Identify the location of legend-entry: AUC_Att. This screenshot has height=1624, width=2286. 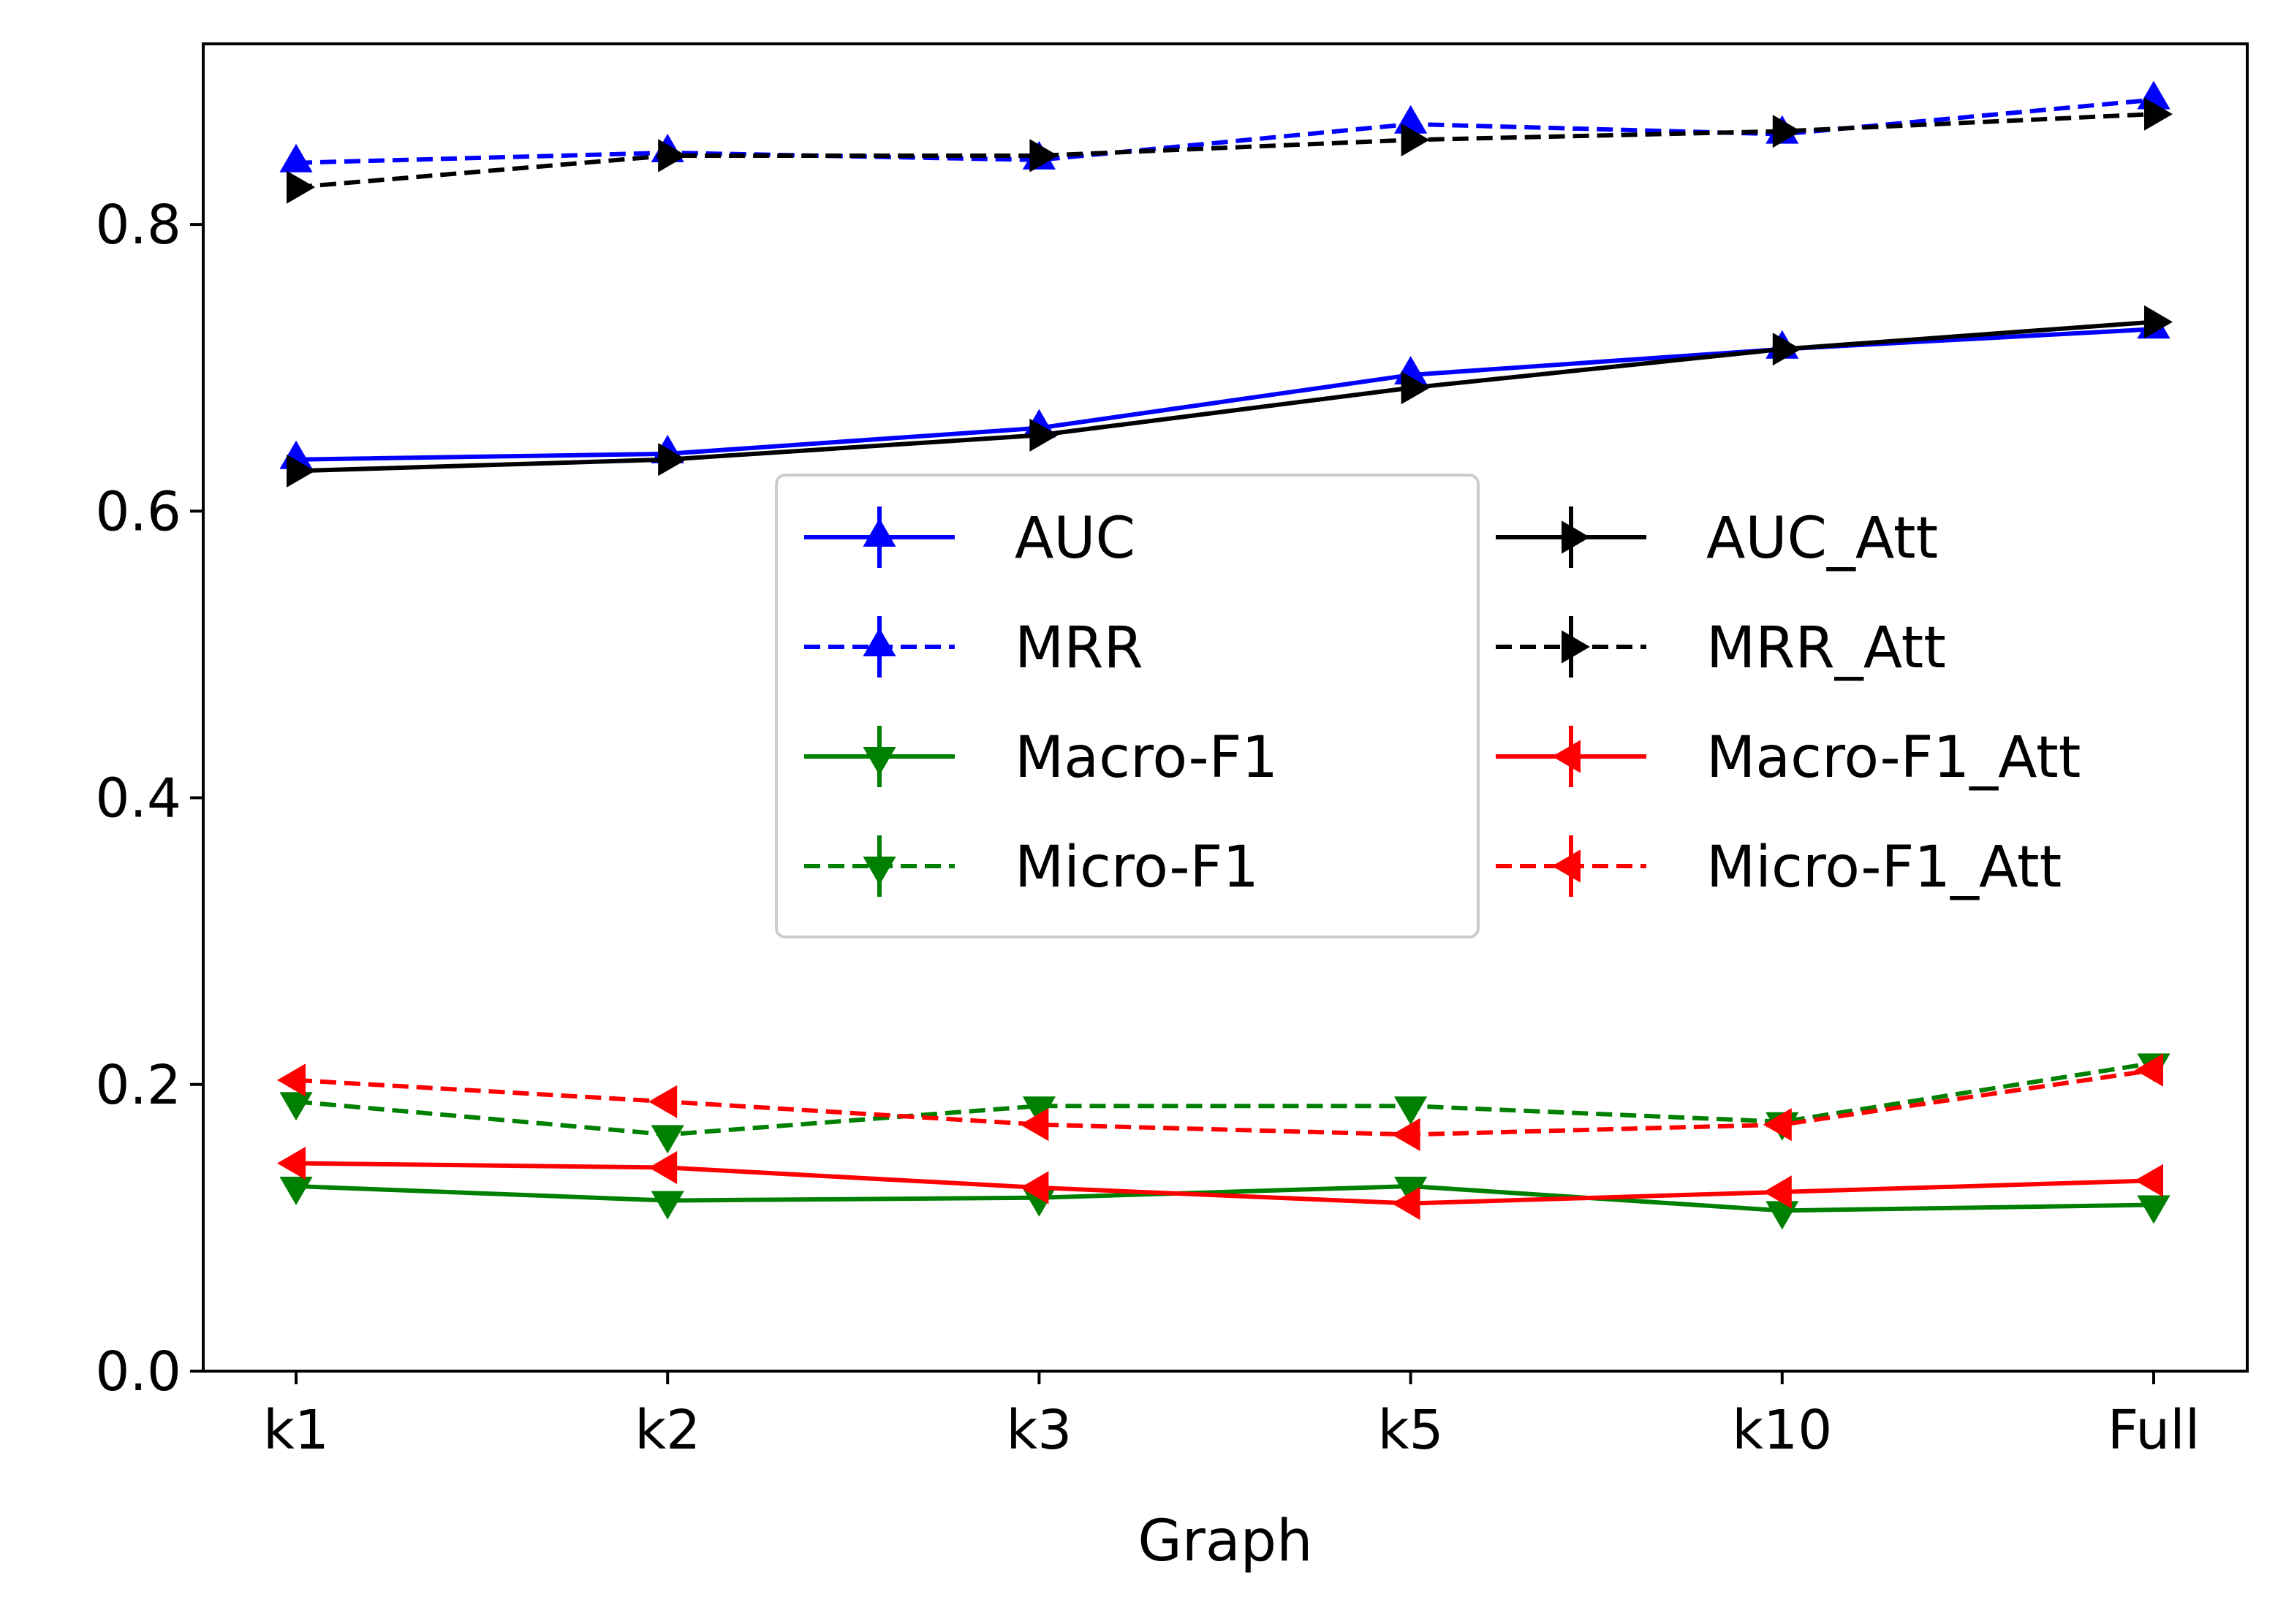
(1717, 539).